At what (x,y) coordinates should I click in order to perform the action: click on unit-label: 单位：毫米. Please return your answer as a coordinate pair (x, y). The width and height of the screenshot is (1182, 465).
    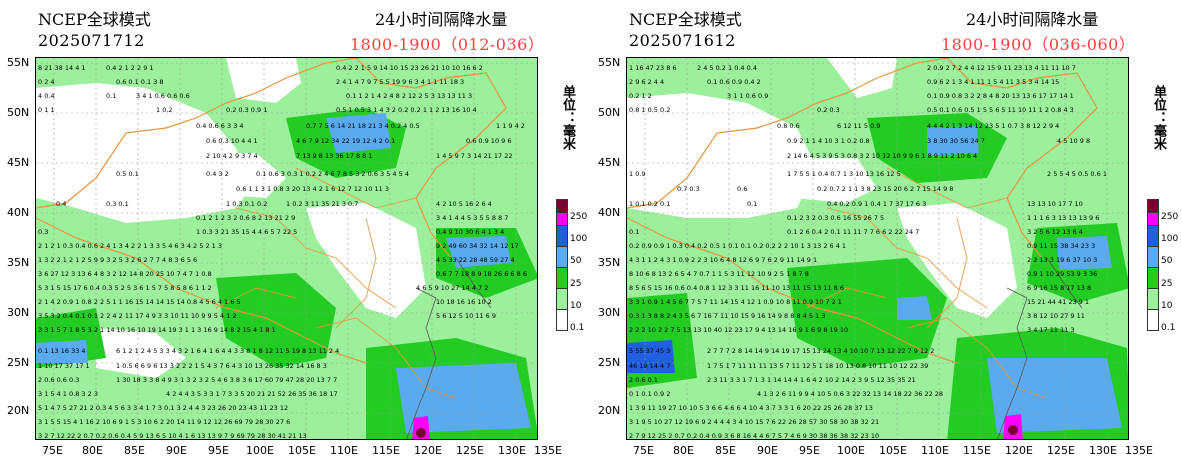
    Looking at the image, I should click on (1158, 117).